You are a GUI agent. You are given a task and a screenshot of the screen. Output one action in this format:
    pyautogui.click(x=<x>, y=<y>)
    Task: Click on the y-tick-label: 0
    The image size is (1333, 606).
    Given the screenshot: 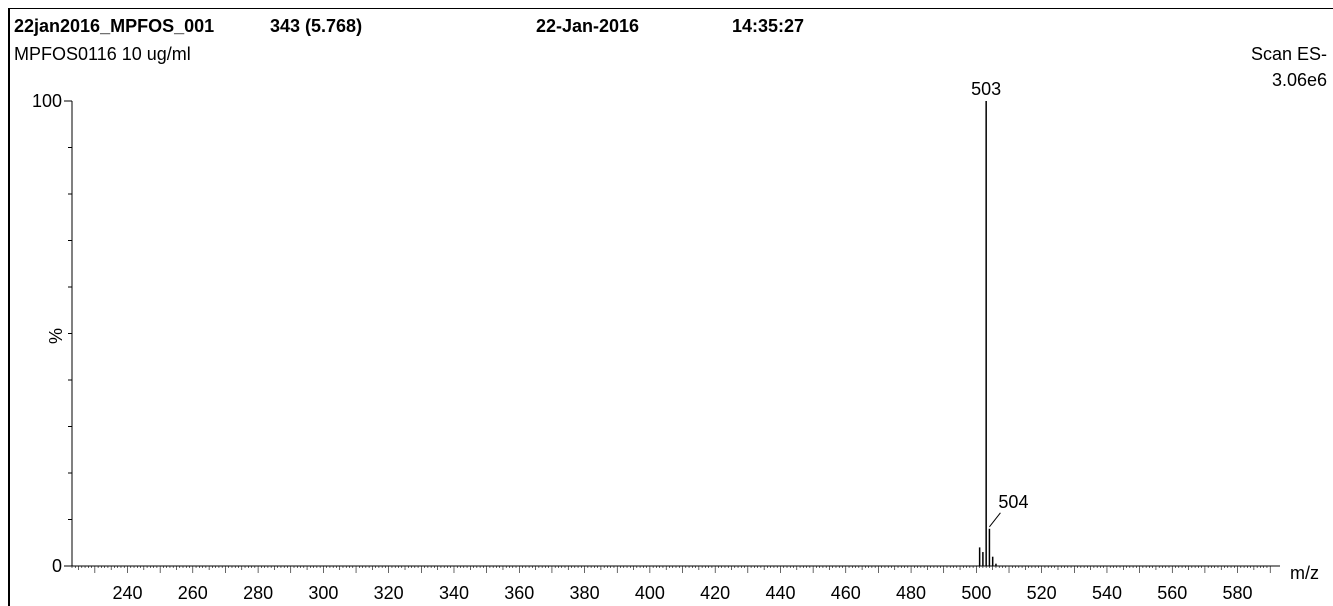 What is the action you would take?
    pyautogui.click(x=57, y=566)
    